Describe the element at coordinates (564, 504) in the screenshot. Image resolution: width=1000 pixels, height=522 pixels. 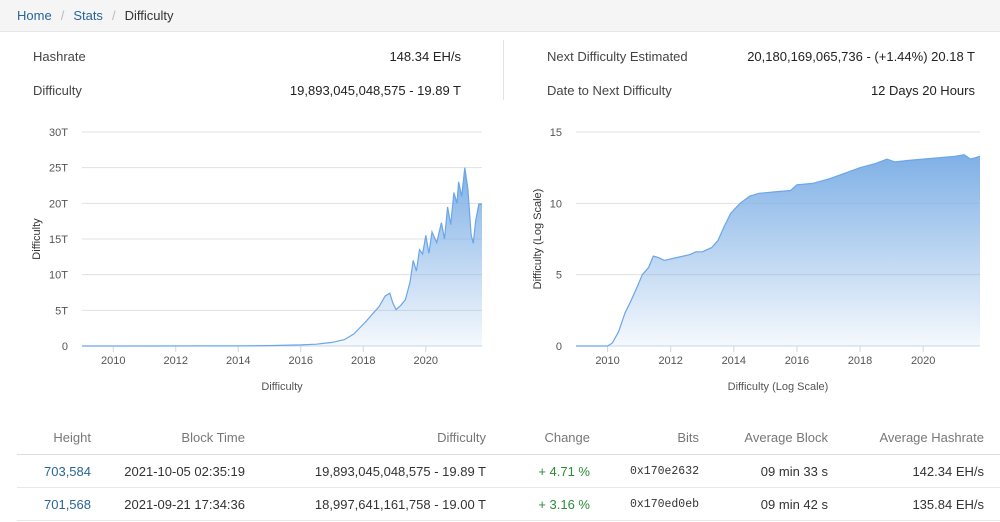
I see `difficulty-change: + 3.16 %` at that location.